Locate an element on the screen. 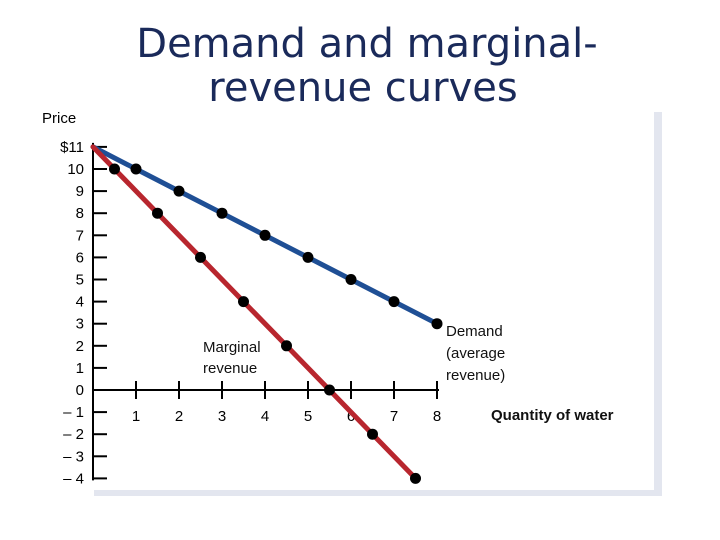 The width and height of the screenshot is (720, 540). y-tick-label: $11 is located at coordinates (72, 147).